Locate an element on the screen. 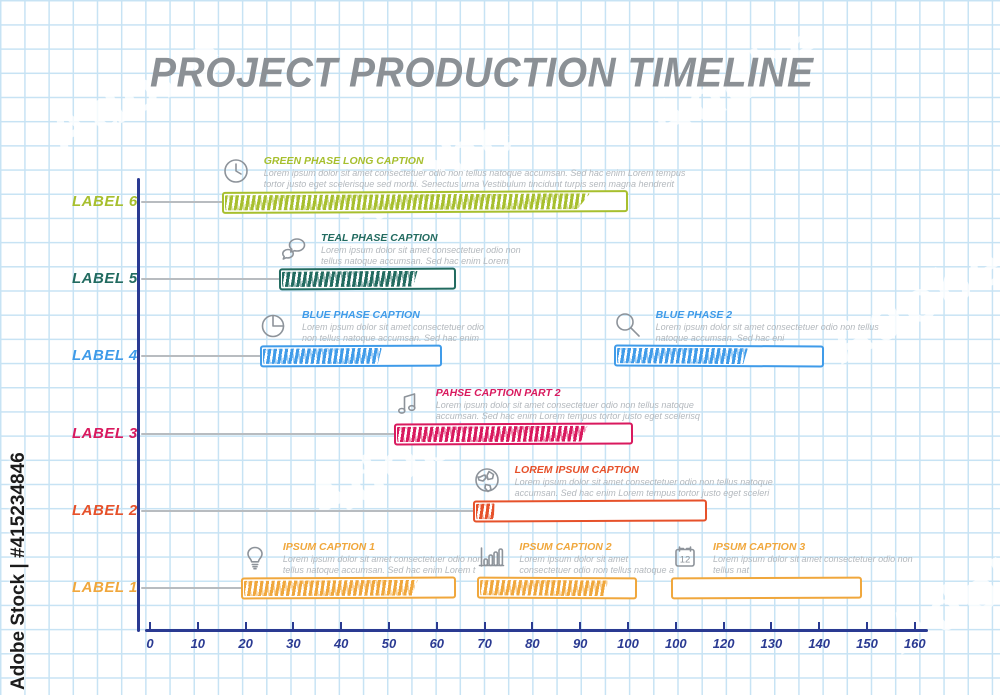  axis-tick-label: 150 is located at coordinates (867, 643).